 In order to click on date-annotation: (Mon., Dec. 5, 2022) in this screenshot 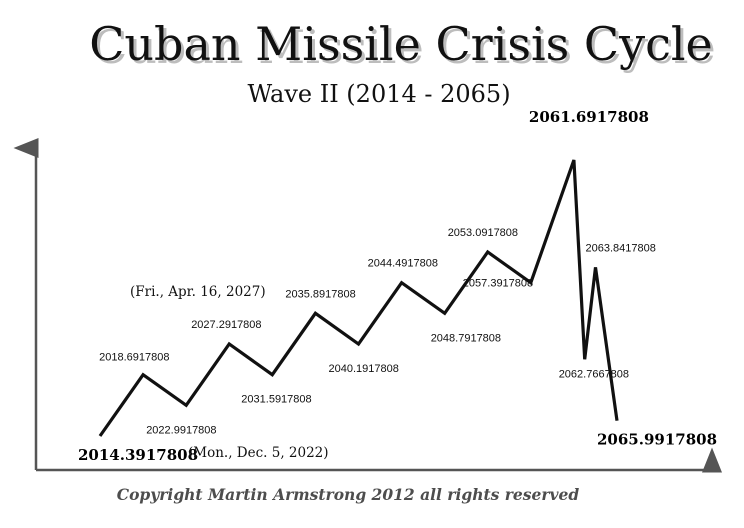, I will do `click(258, 453)`.